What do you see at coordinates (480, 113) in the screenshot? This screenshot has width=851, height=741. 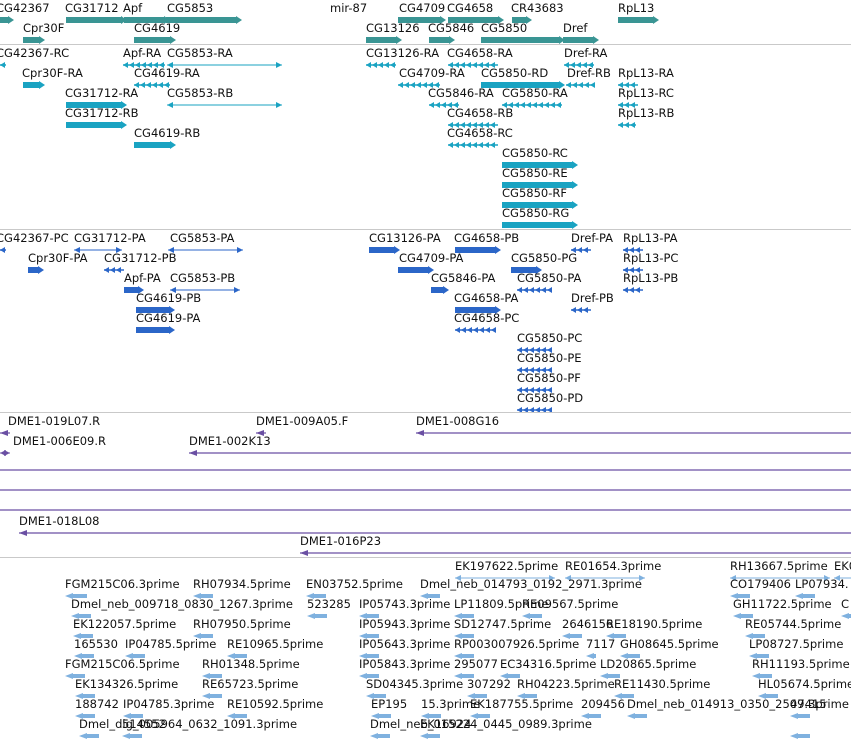 I see `feature-label: CG4658-RB` at bounding box center [480, 113].